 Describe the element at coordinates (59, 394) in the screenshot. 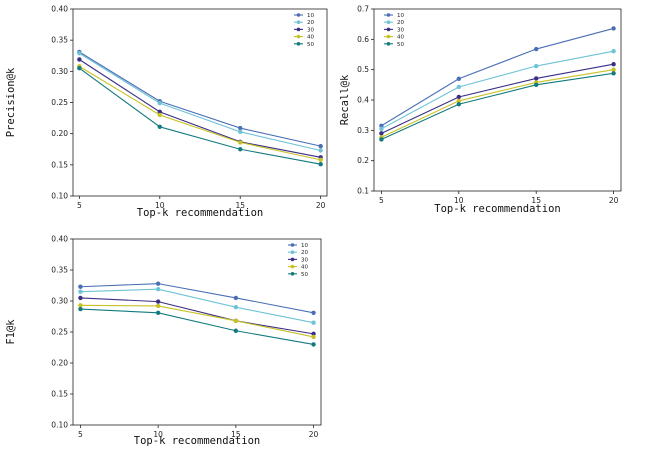

I see `y-tick-label: 0.15` at that location.